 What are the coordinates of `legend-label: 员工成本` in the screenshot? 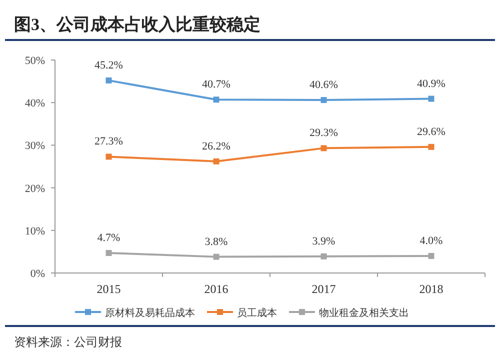 It's located at (257, 313).